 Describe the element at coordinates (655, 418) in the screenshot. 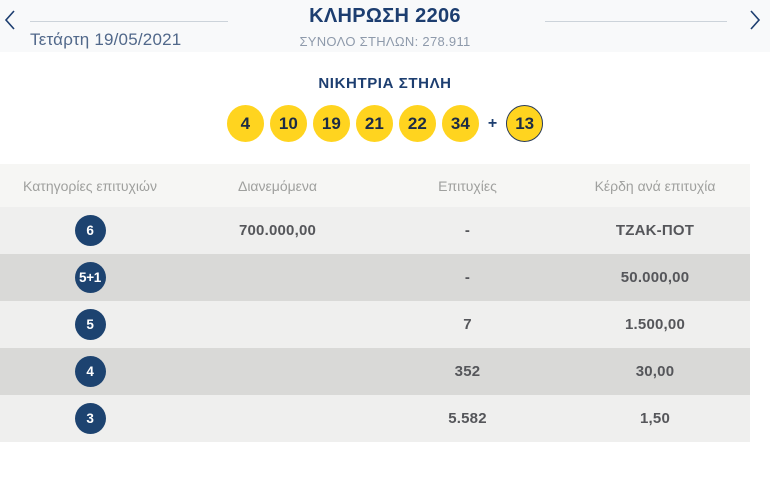

I see `cell-prize: 1,50` at that location.